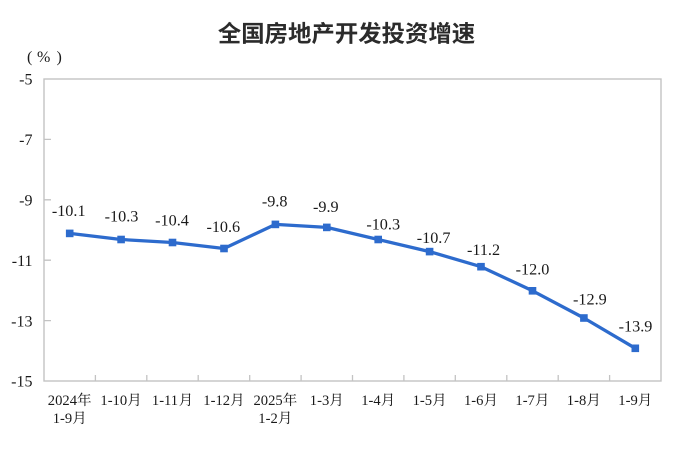 This screenshot has height=451, width=688. What do you see at coordinates (473, 401) in the screenshot?
I see `svg-text: 1-6` at bounding box center [473, 401].